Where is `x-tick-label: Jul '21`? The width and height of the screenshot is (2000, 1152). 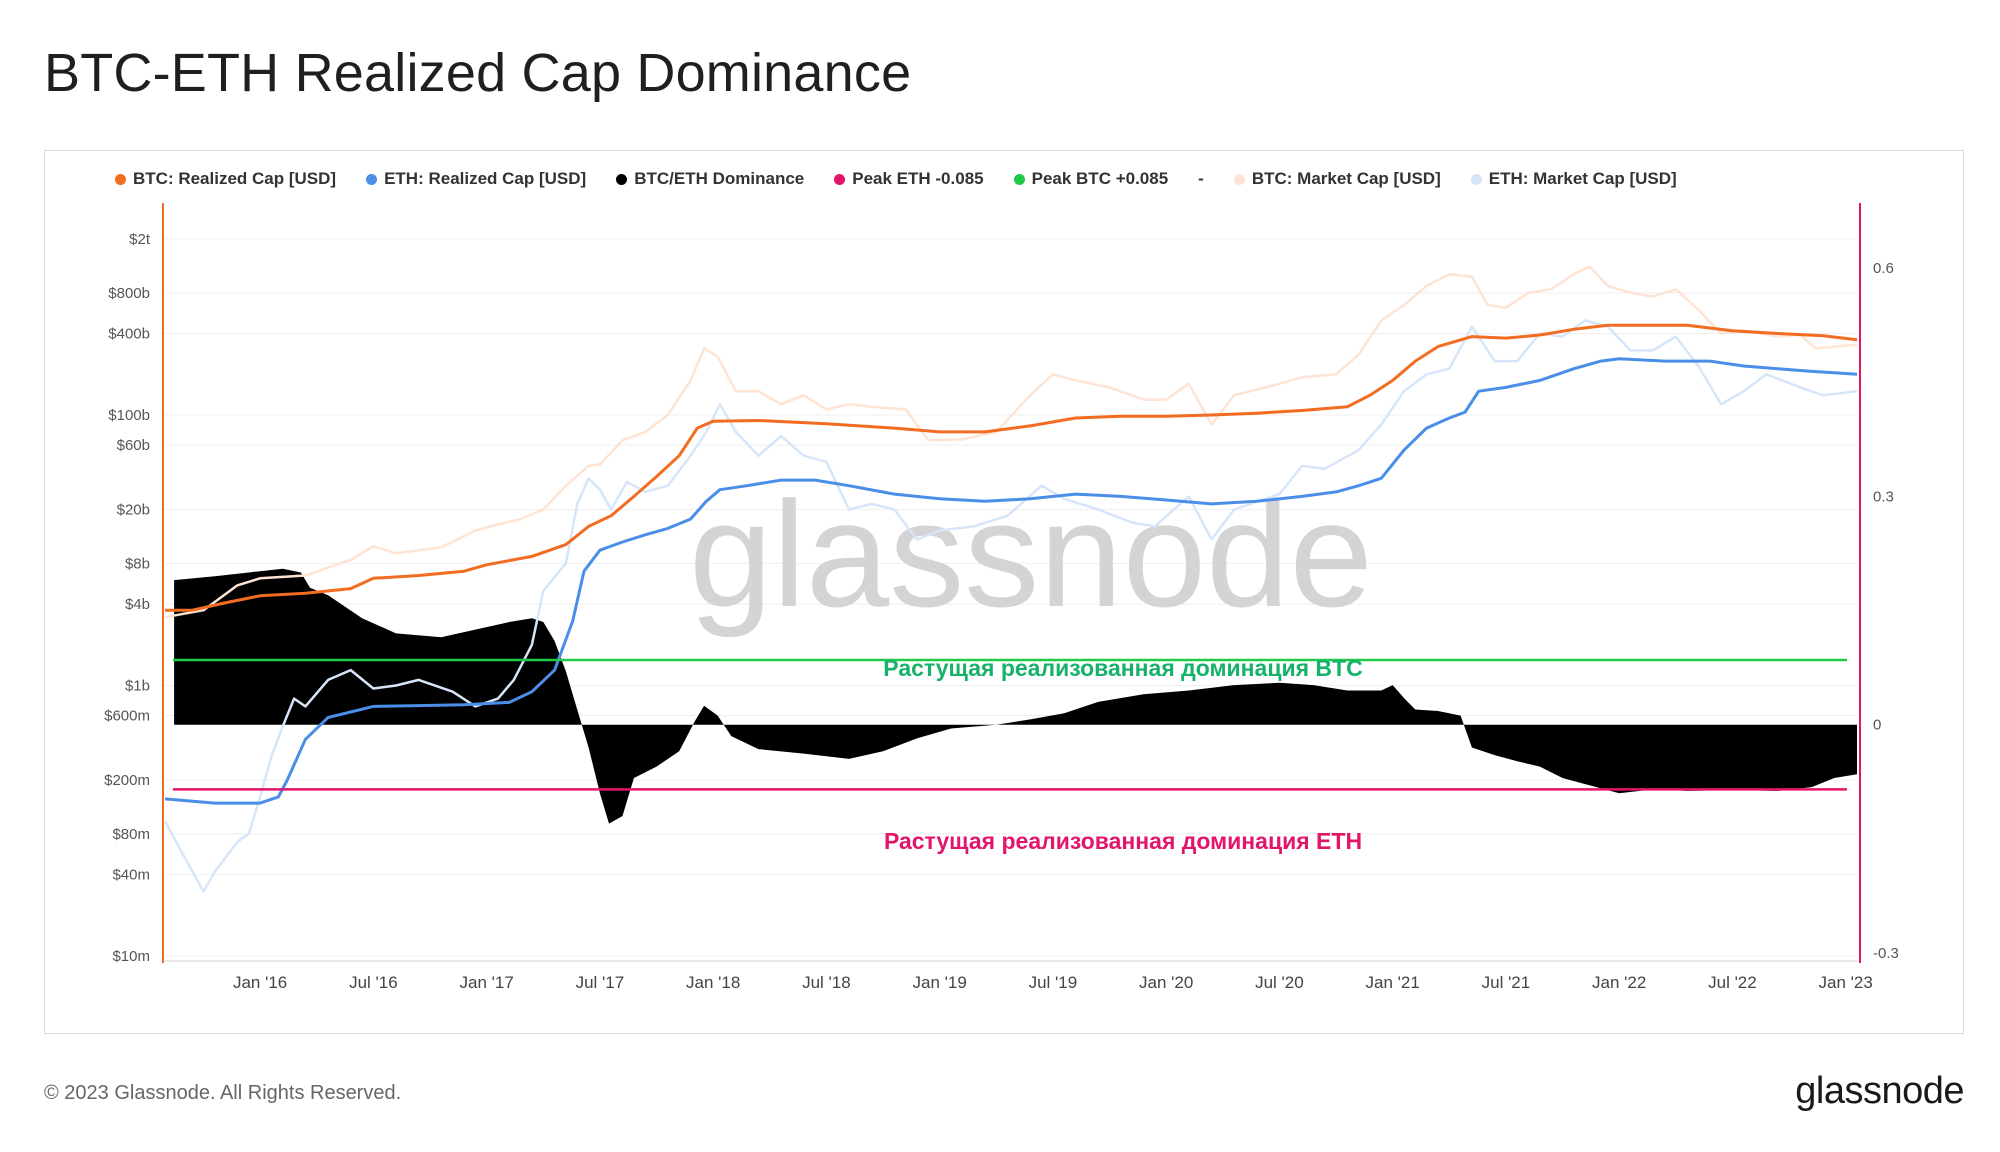 x-tick-label: Jul '21 is located at coordinates (1506, 982).